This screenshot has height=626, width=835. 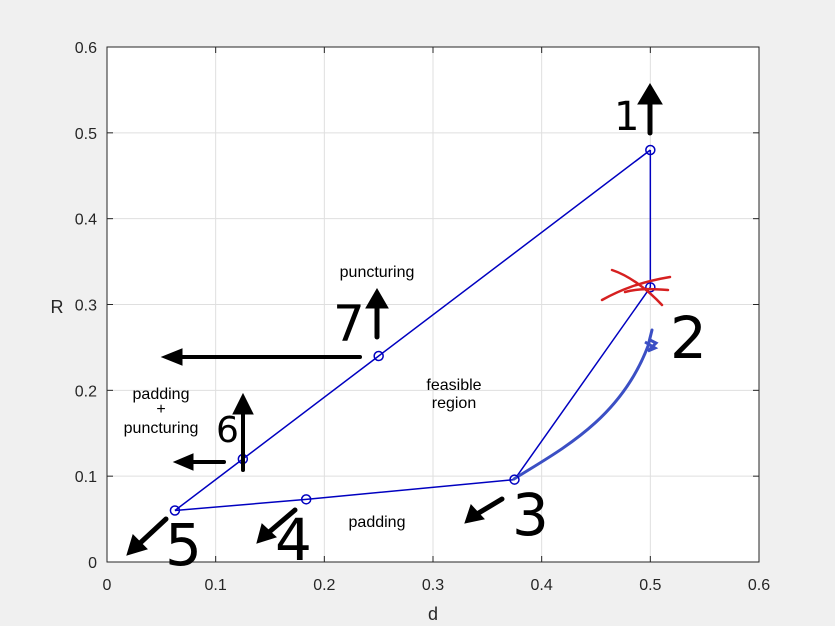 What do you see at coordinates (216, 585) in the screenshot?
I see `x-tick-label: 0.1` at bounding box center [216, 585].